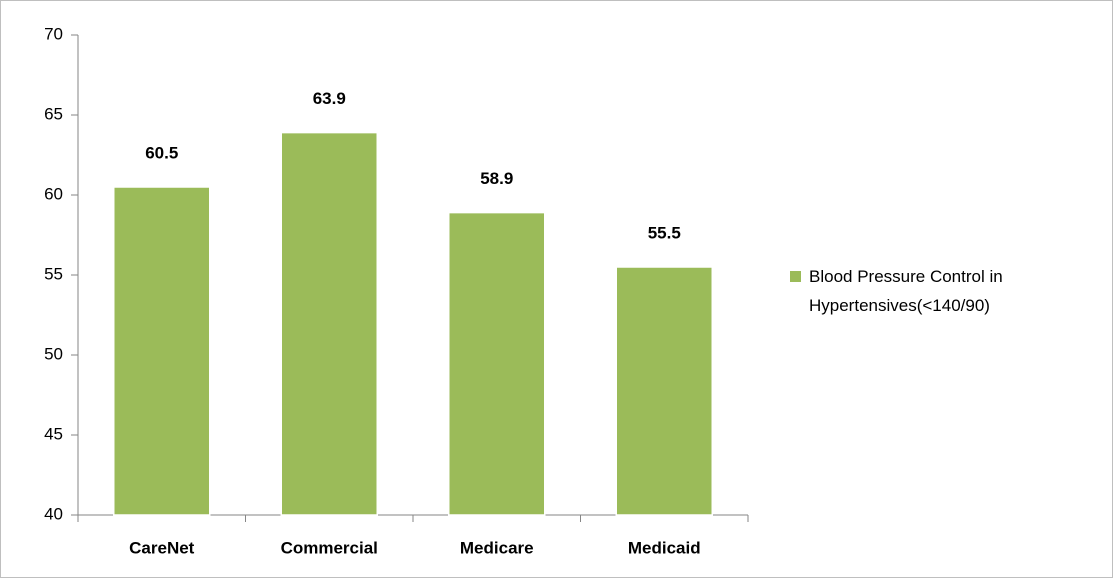 The image size is (1113, 578). Describe the element at coordinates (53, 353) in the screenshot. I see `y-tick-label: 50` at that location.